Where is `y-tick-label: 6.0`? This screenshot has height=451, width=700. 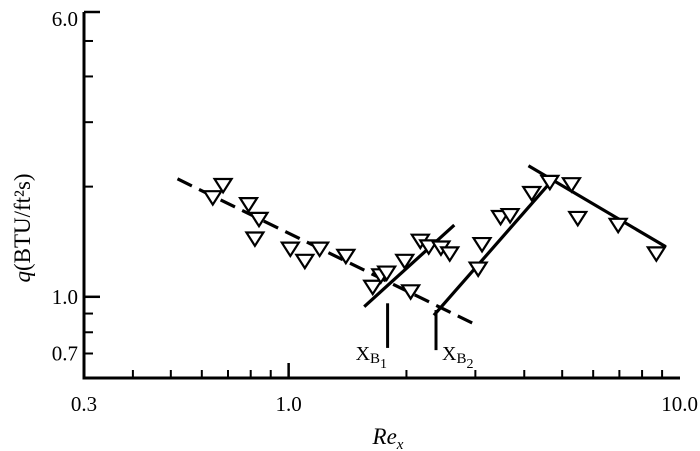 y-tick-label: 6.0 is located at coordinates (65, 19).